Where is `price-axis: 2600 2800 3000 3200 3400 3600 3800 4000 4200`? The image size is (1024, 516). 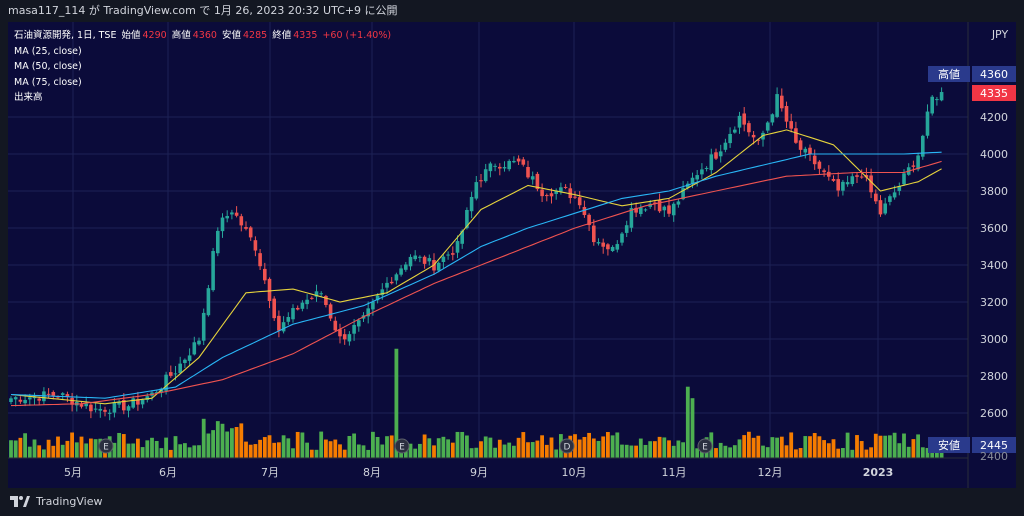
price-axis: 2600 2800 3000 3200 3400 3600 3800 4000 4200 is located at coordinates (994, 265).